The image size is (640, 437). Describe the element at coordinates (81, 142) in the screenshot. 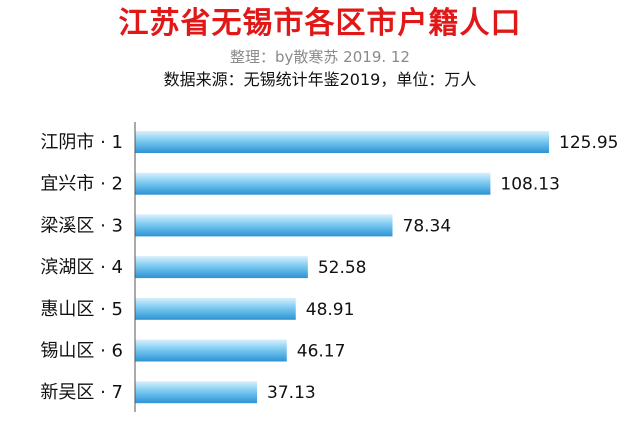

I see `category-label: 江阴市 · 1` at that location.